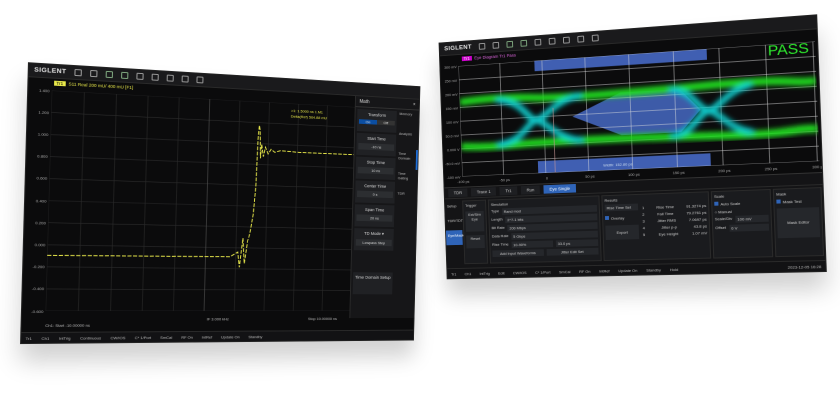 The height and width of the screenshot is (420, 840). I want to click on tab-memory: Memory, so click(406, 114).